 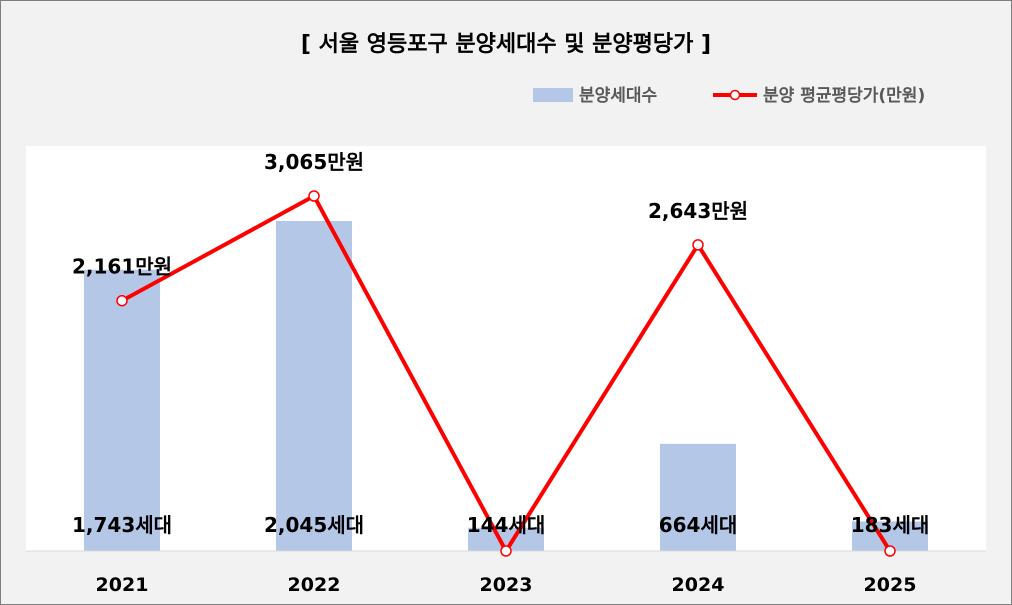 What do you see at coordinates (506, 44) in the screenshot?
I see `chart-title: [ 서울 영등포구 분양세대수 및 분양평당가 ]` at bounding box center [506, 44].